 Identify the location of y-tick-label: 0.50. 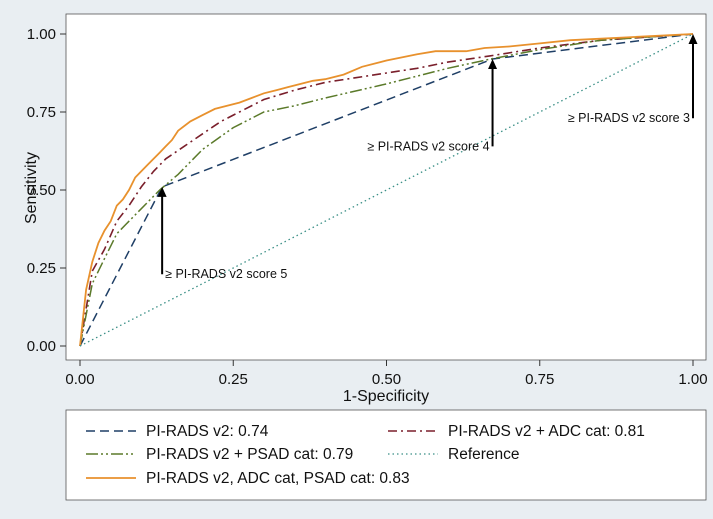
(41, 190).